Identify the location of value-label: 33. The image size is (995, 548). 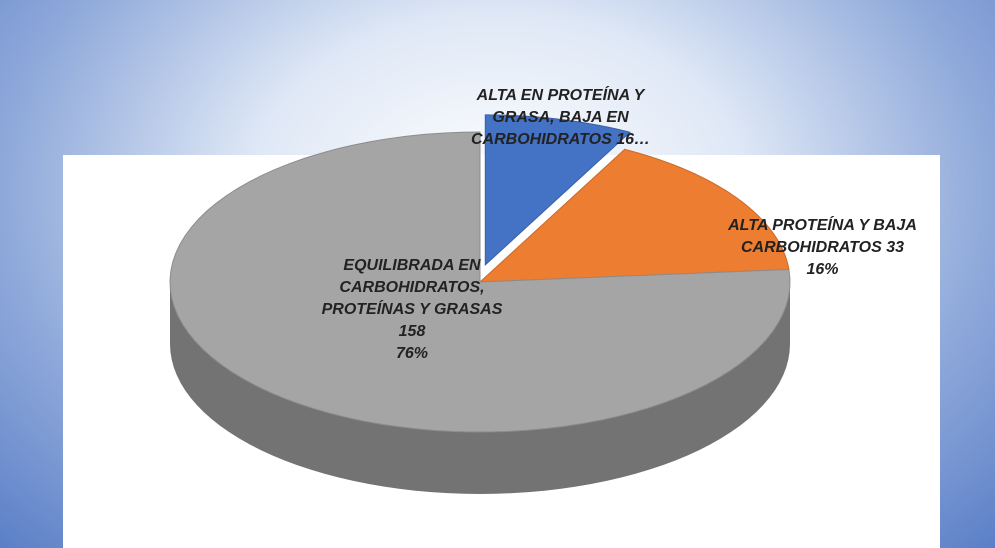
(895, 247).